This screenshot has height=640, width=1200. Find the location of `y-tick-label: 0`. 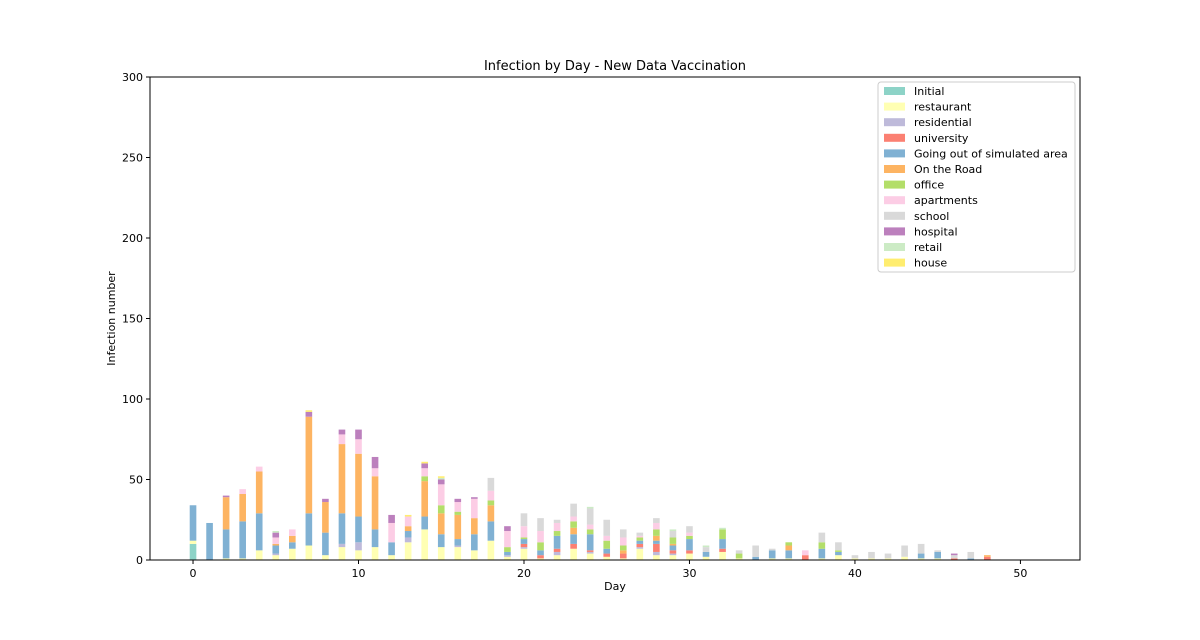

y-tick-label: 0 is located at coordinates (139, 560).